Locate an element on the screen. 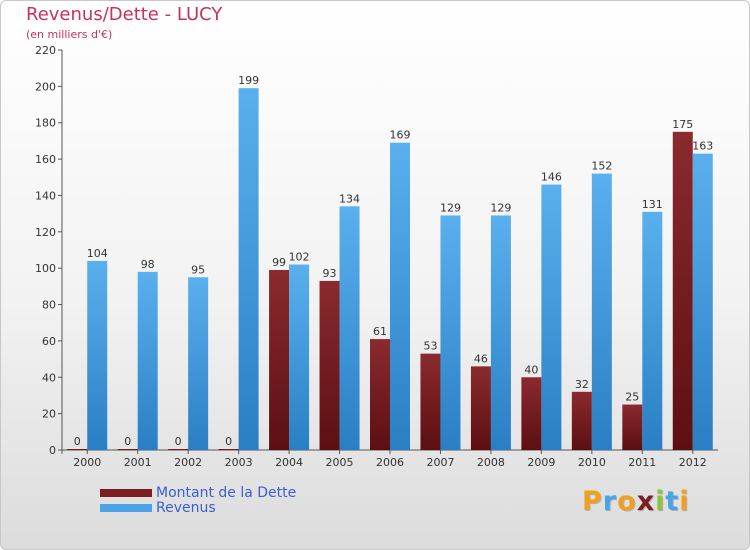 The width and height of the screenshot is (750, 550). x-tick-label: 2008 is located at coordinates (491, 462).